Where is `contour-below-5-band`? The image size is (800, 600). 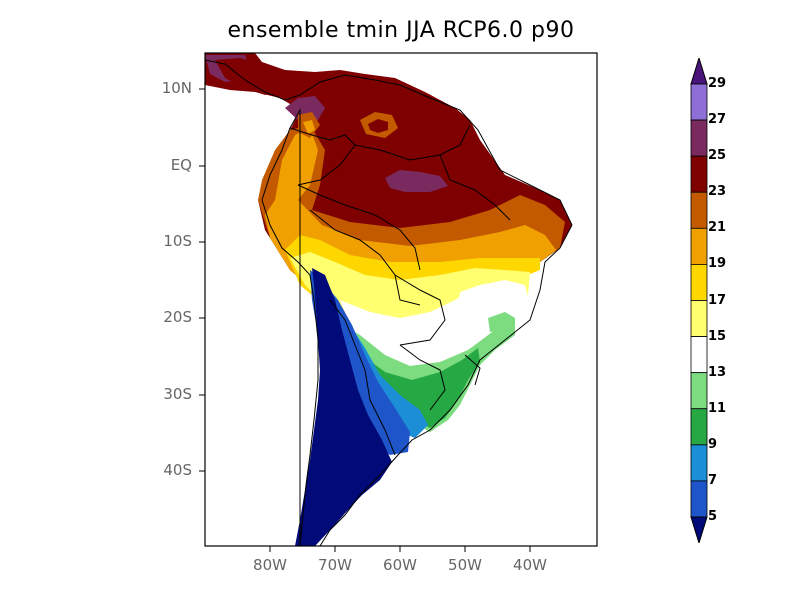 contour-below-5-band is located at coordinates (343, 407).